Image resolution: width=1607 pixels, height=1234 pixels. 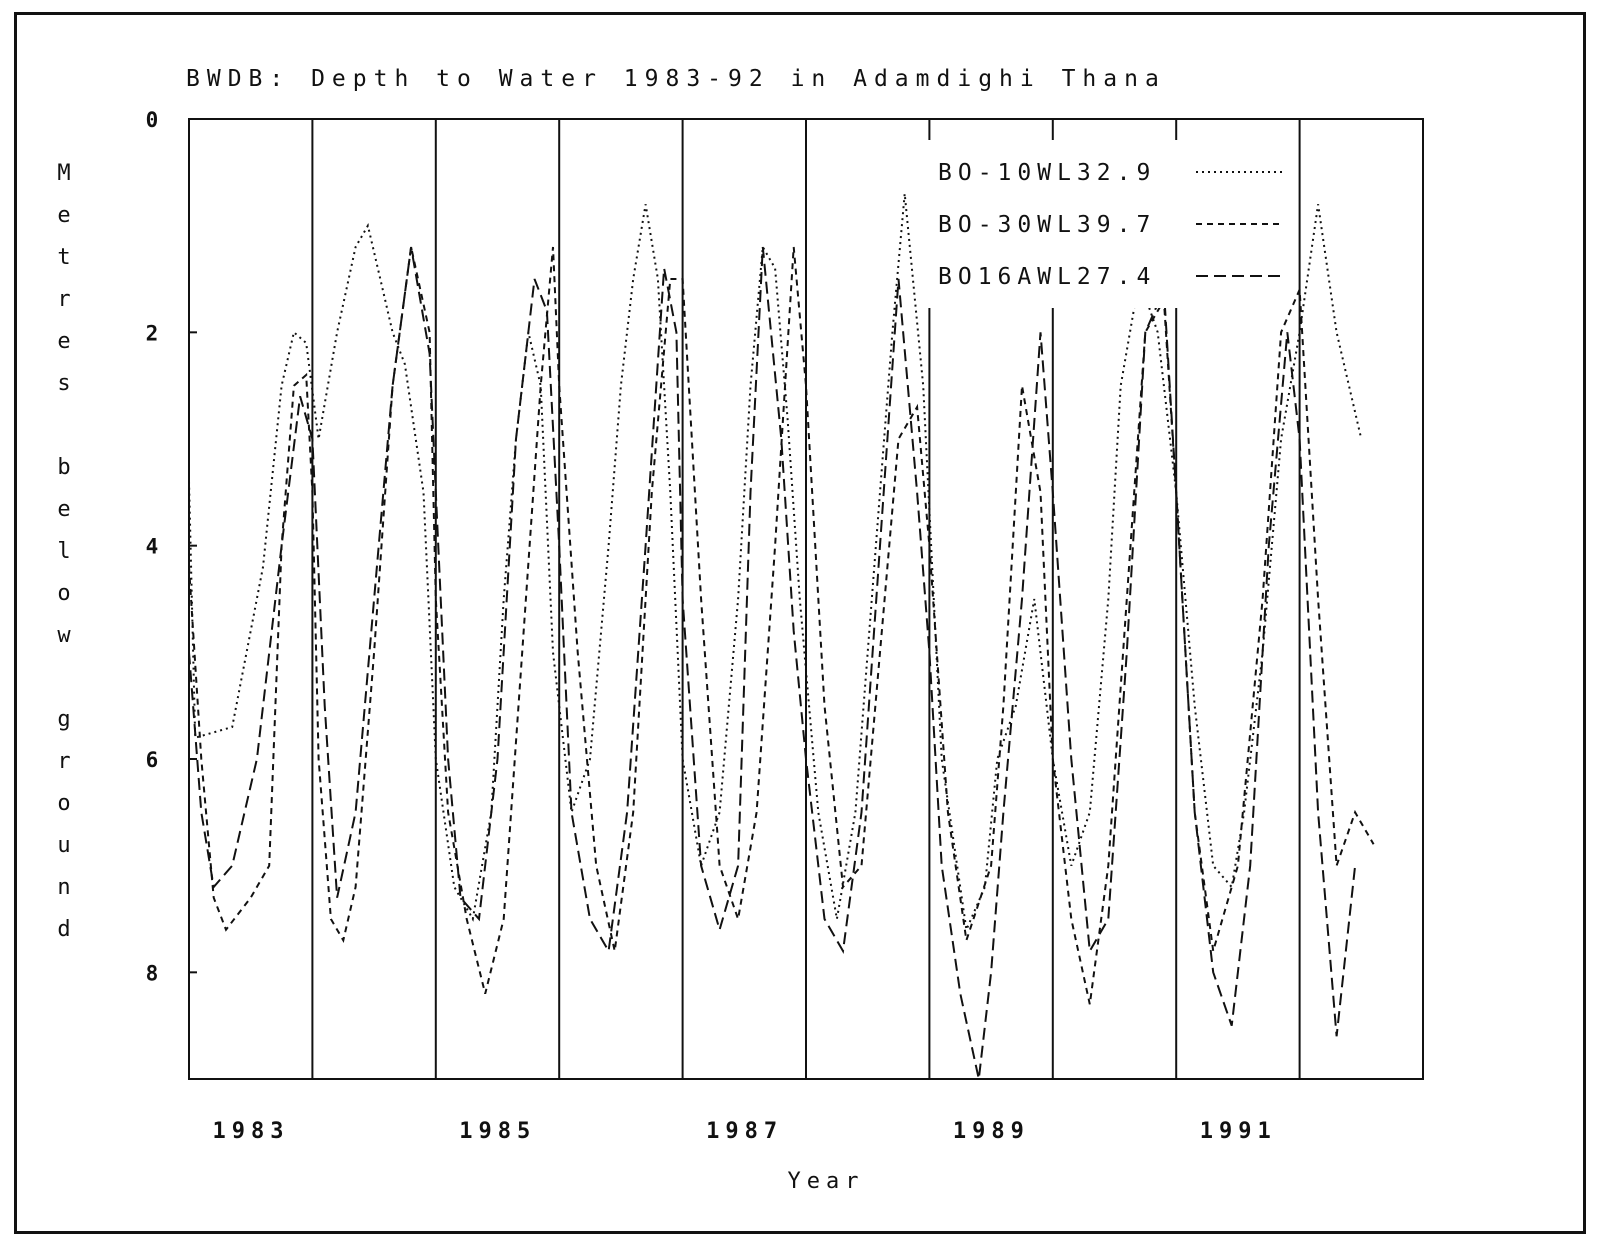 What do you see at coordinates (152, 333) in the screenshot?
I see `y-tick-label: 2` at bounding box center [152, 333].